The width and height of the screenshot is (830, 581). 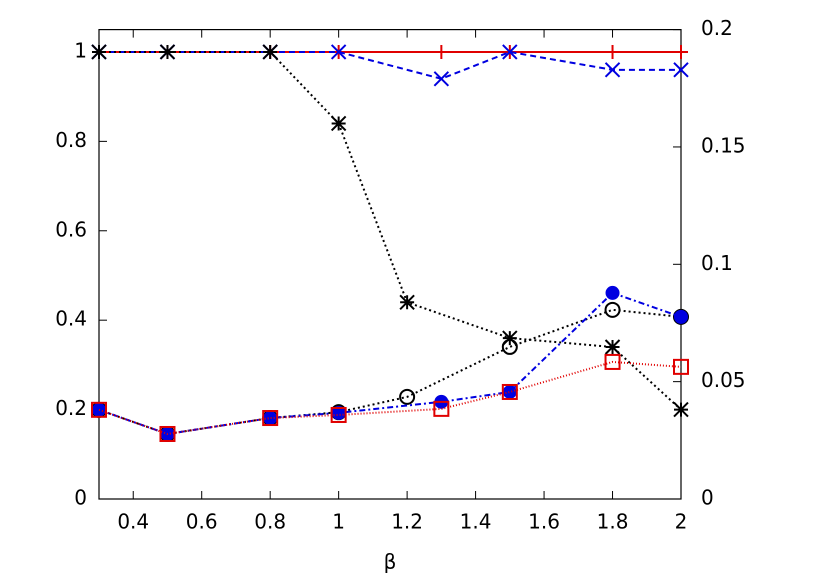 What do you see at coordinates (71, 408) in the screenshot?
I see `y-tick-label: 0.2` at bounding box center [71, 408].